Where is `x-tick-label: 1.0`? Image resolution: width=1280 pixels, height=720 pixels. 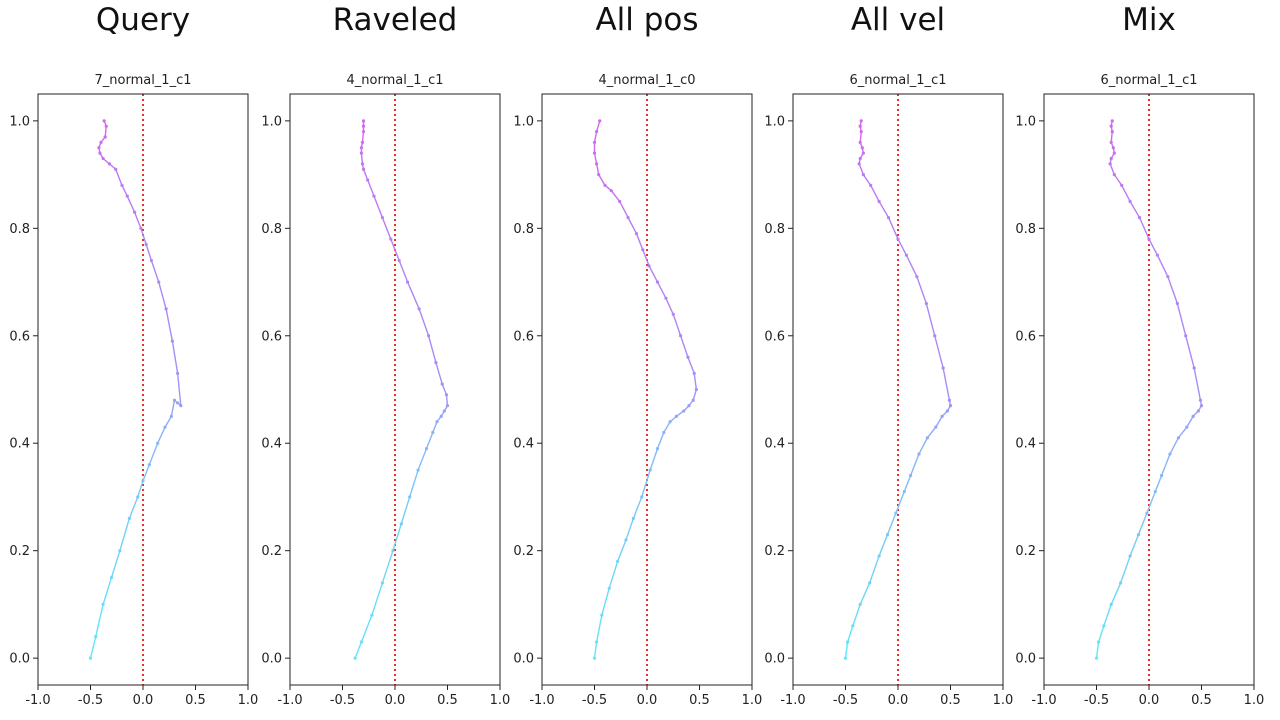 x-tick-label: 1.0 is located at coordinates (1003, 700).